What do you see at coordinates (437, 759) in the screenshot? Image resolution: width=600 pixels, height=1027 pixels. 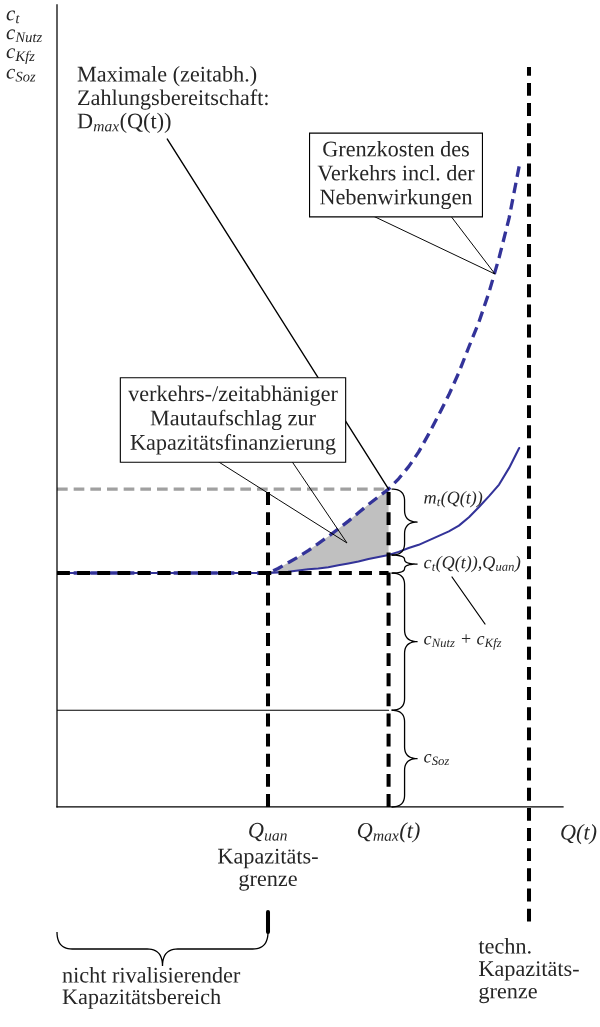 I see `annotation: c$_{Soz}$` at bounding box center [437, 759].